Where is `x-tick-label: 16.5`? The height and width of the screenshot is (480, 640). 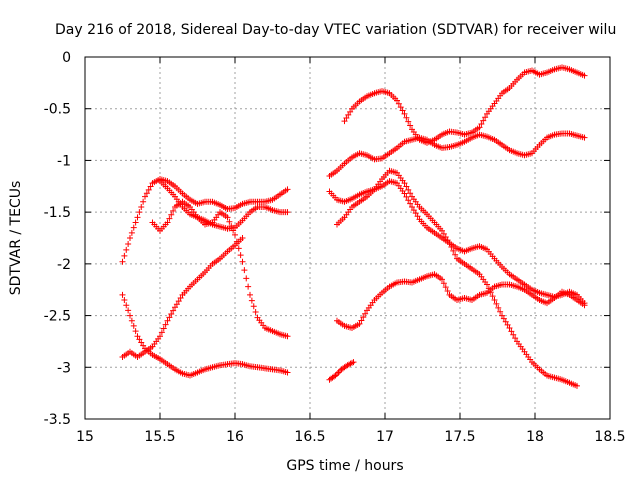
x-tick-label: 16.5 is located at coordinates (309, 437).